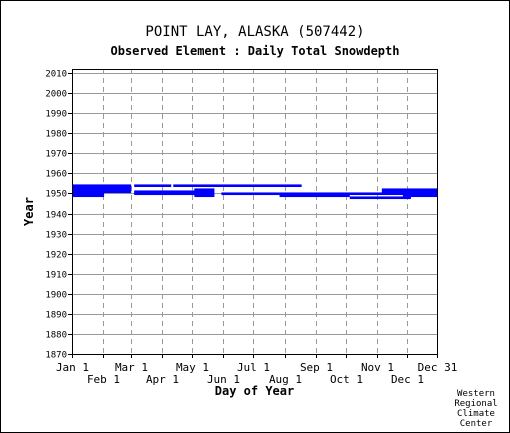  Describe the element at coordinates (56, 236) in the screenshot. I see `y-tick-label: 1930` at that location.